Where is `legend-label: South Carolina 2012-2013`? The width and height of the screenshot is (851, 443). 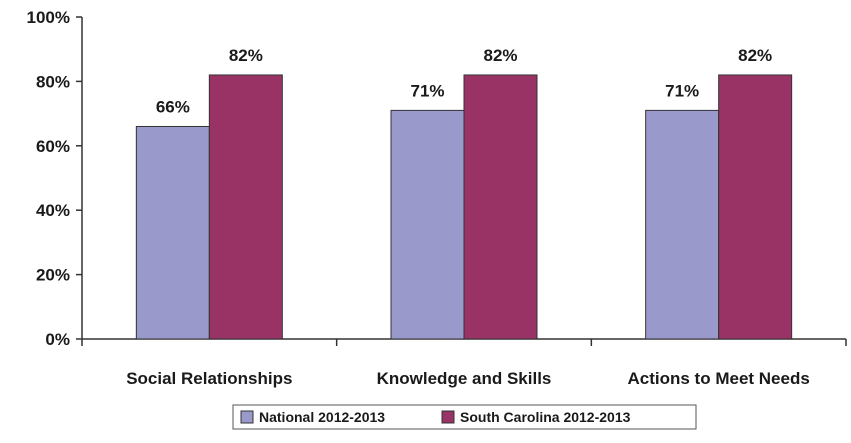 legend-label: South Carolina 2012-2013 is located at coordinates (545, 417).